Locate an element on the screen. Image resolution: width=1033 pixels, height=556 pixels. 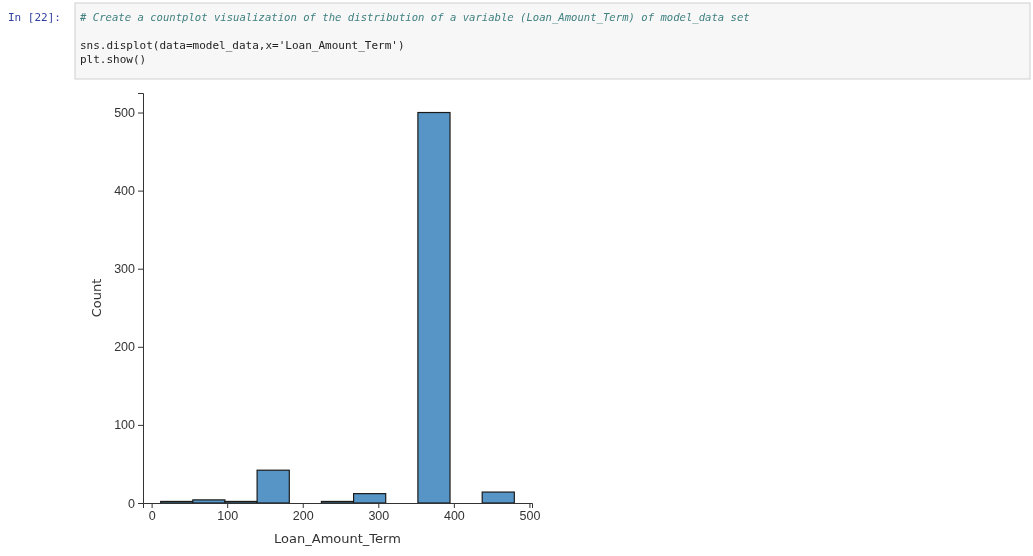
x-axis-title: Loan_Amount_Term is located at coordinates (337, 538).